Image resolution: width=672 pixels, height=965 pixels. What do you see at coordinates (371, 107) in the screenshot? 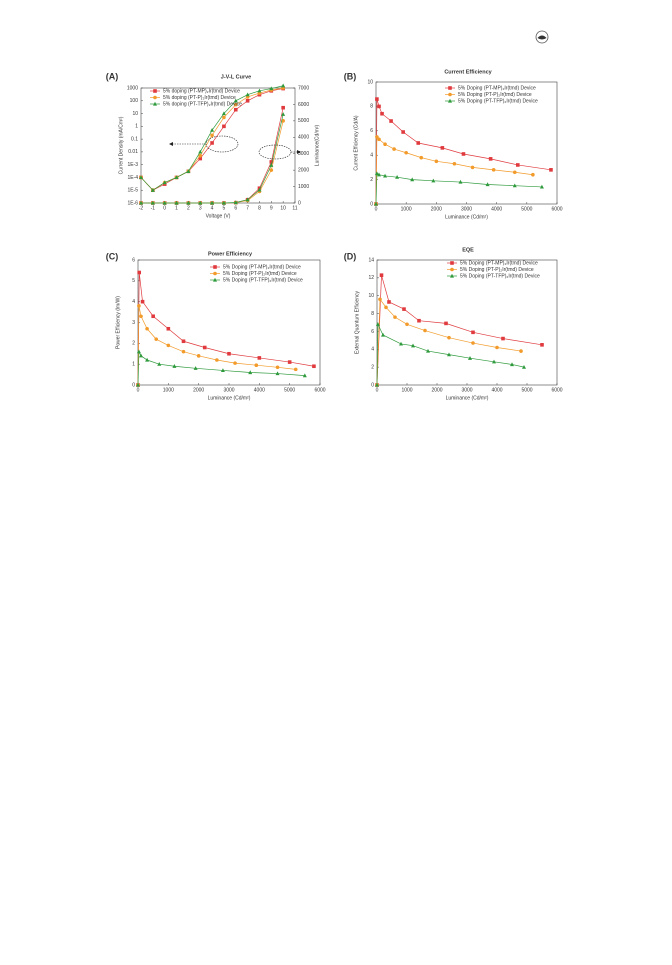
I see `y-tick-label: 8` at bounding box center [371, 107].